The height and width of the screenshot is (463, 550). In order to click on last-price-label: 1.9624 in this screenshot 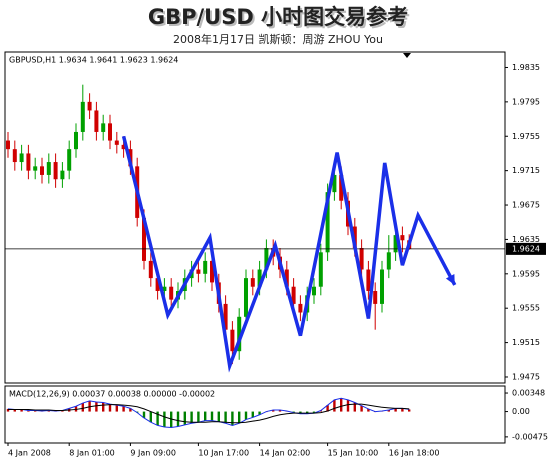, I will do `click(526, 248)`.